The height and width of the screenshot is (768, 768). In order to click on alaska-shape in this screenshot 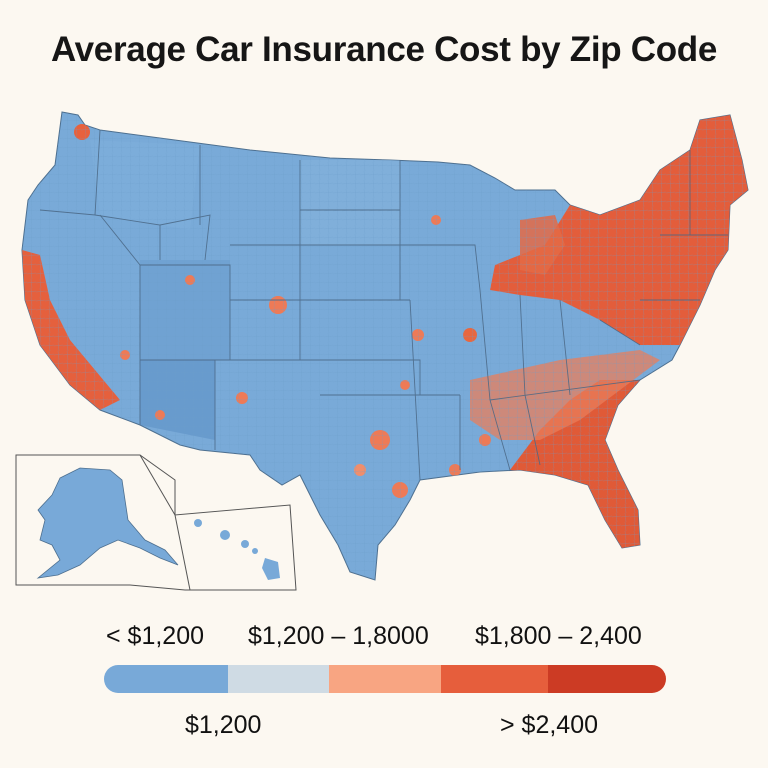, I will do `click(107, 523)`.